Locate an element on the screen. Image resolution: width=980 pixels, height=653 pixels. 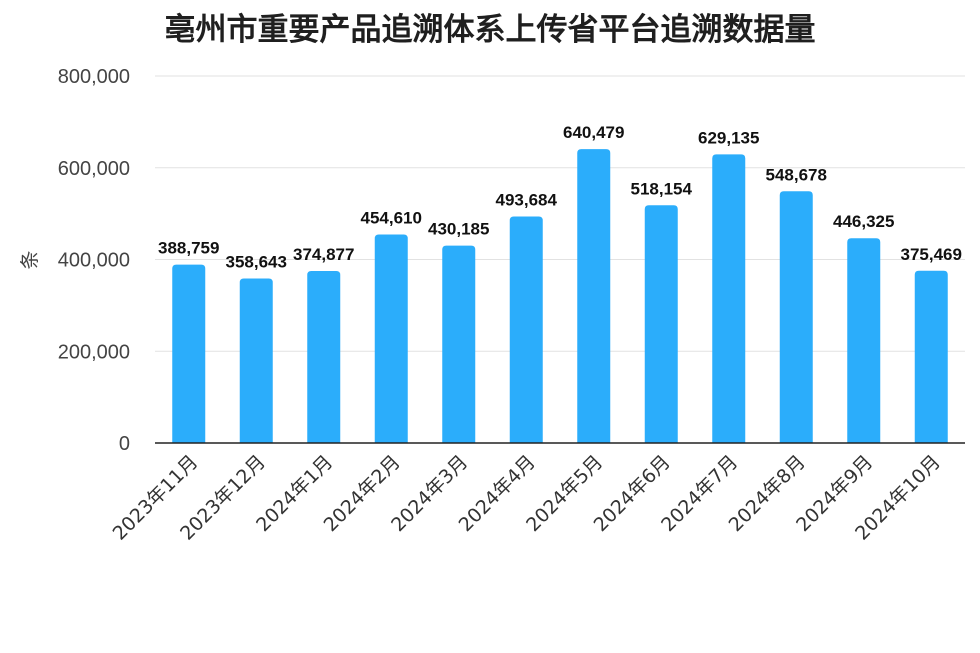
data-label: 430,185 is located at coordinates (458, 229).